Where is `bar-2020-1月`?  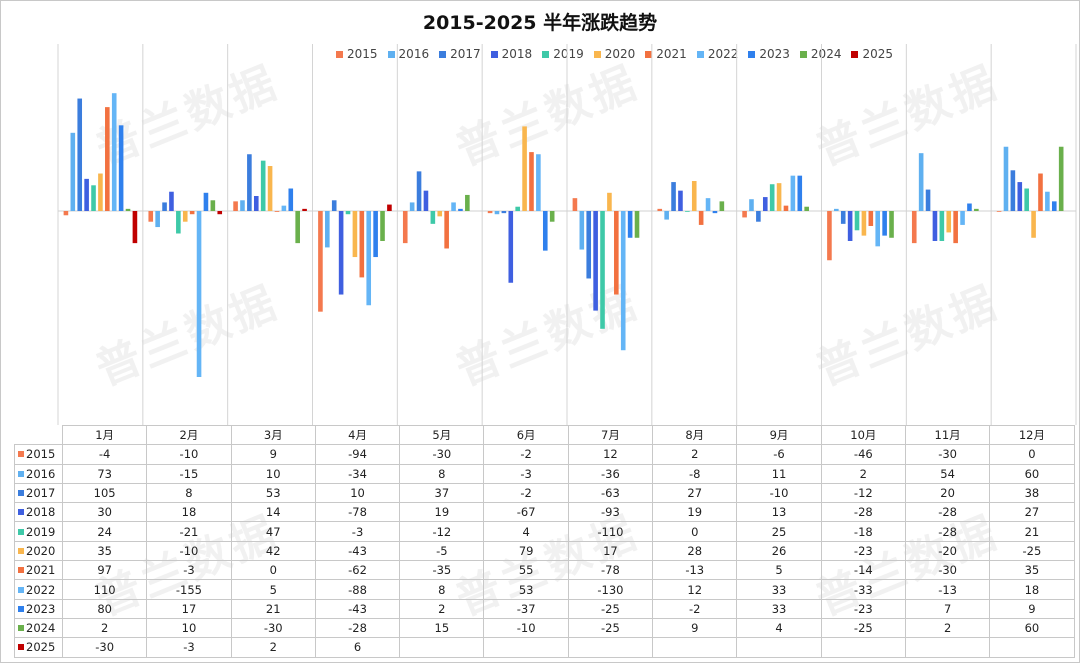
bar-2020-1月 is located at coordinates (100, 192).